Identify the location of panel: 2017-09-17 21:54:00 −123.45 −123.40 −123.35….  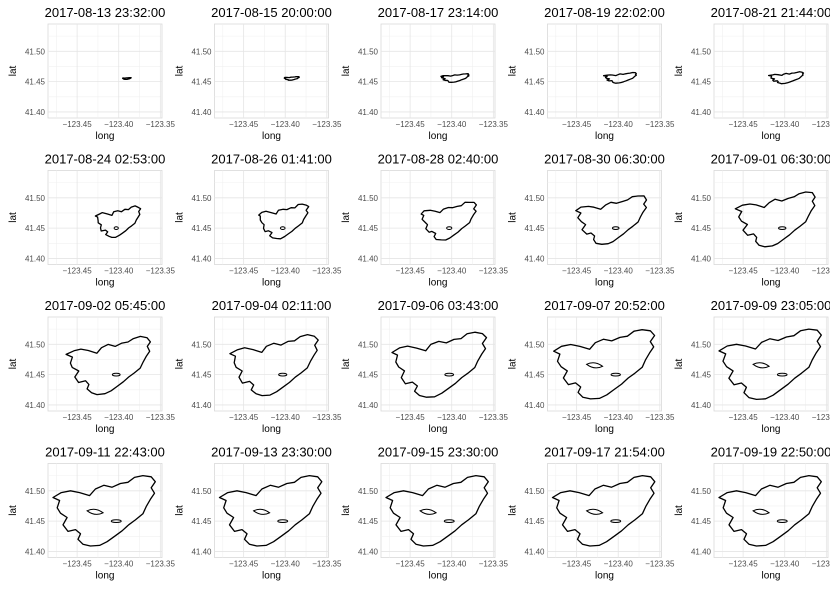
(591, 513).